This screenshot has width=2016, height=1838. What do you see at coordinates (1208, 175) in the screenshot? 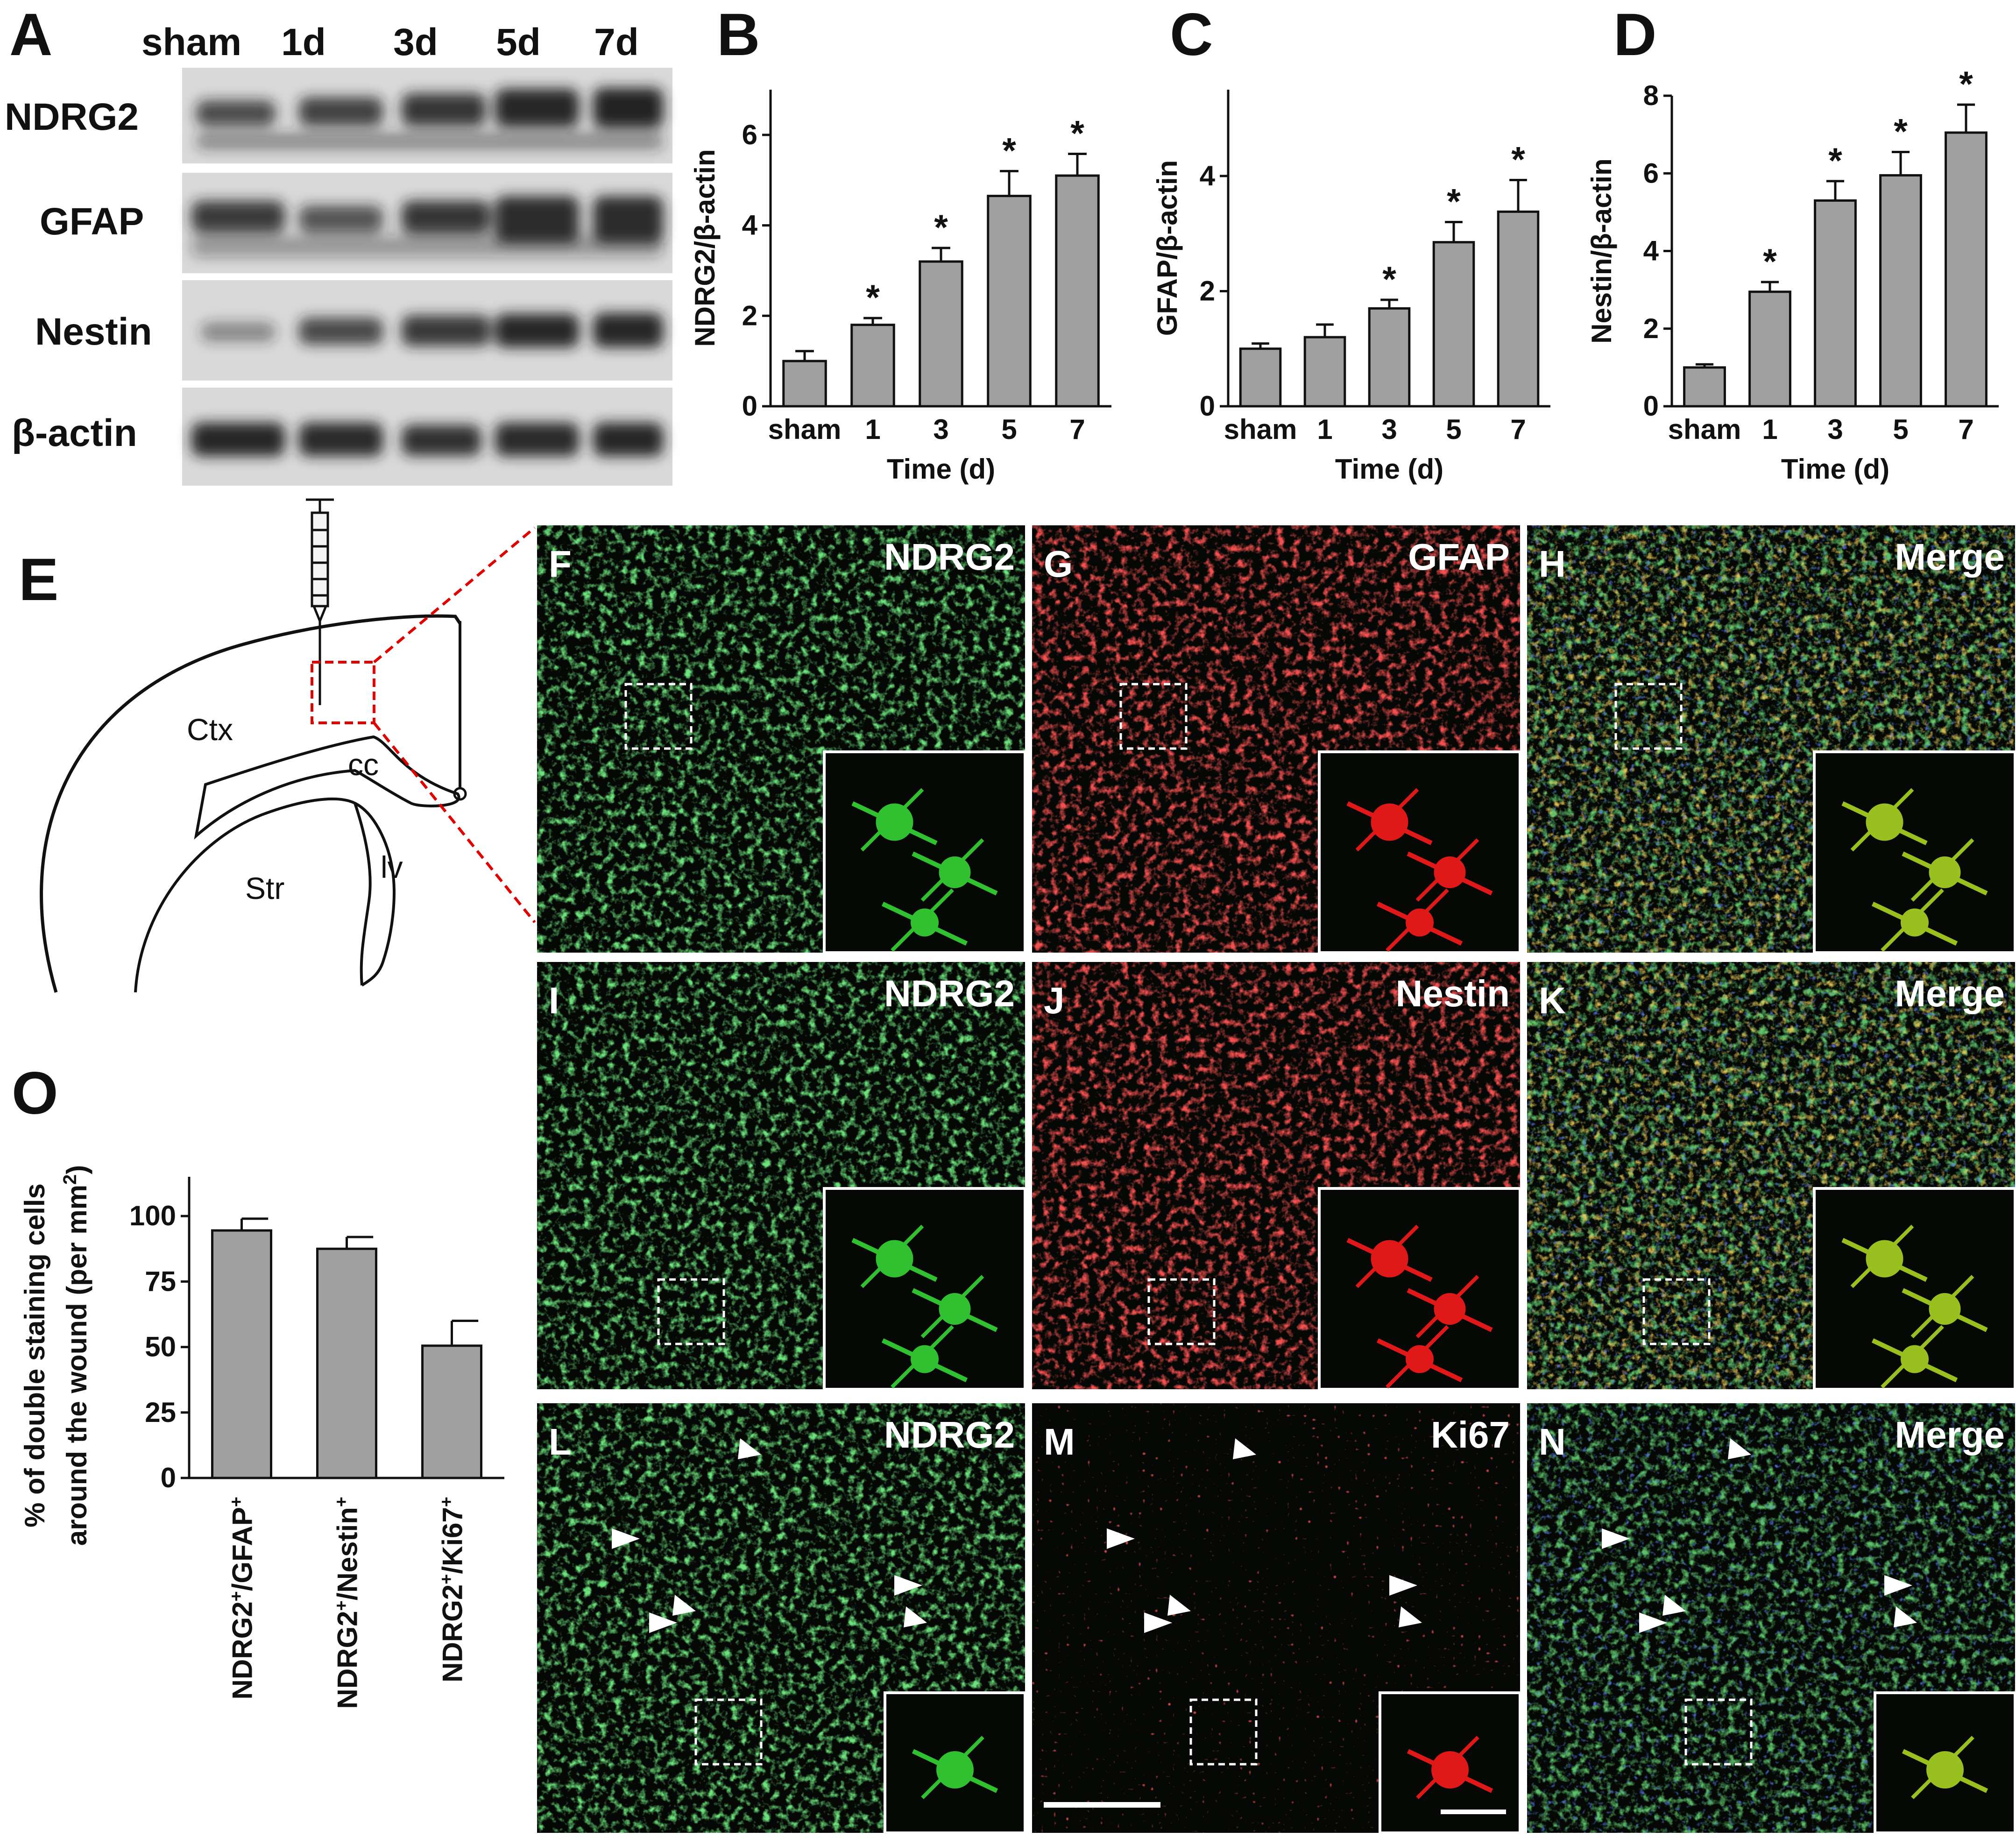
I see `y-tick-label: 4` at bounding box center [1208, 175].